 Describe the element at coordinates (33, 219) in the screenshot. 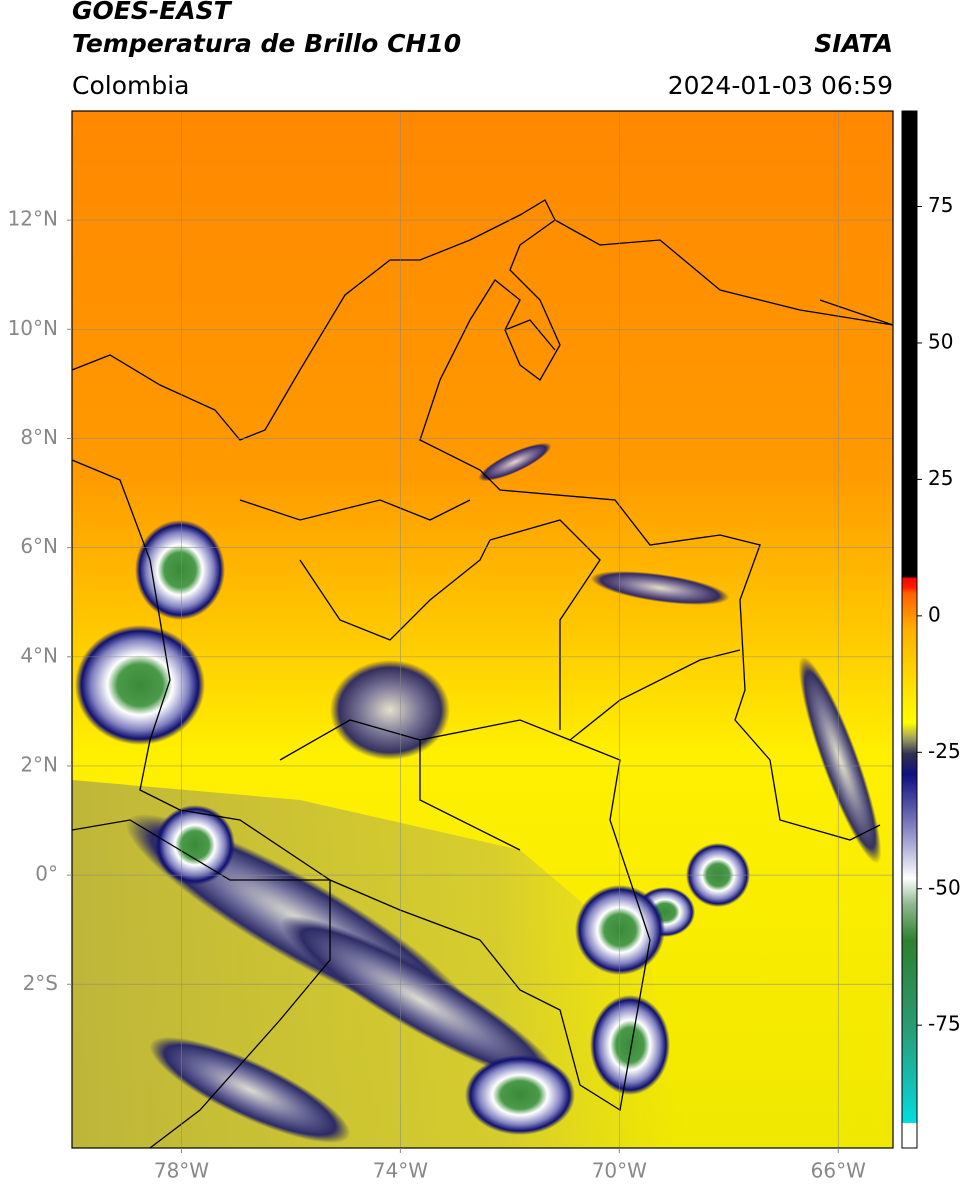

I see `y-tick-label: 12°N` at that location.